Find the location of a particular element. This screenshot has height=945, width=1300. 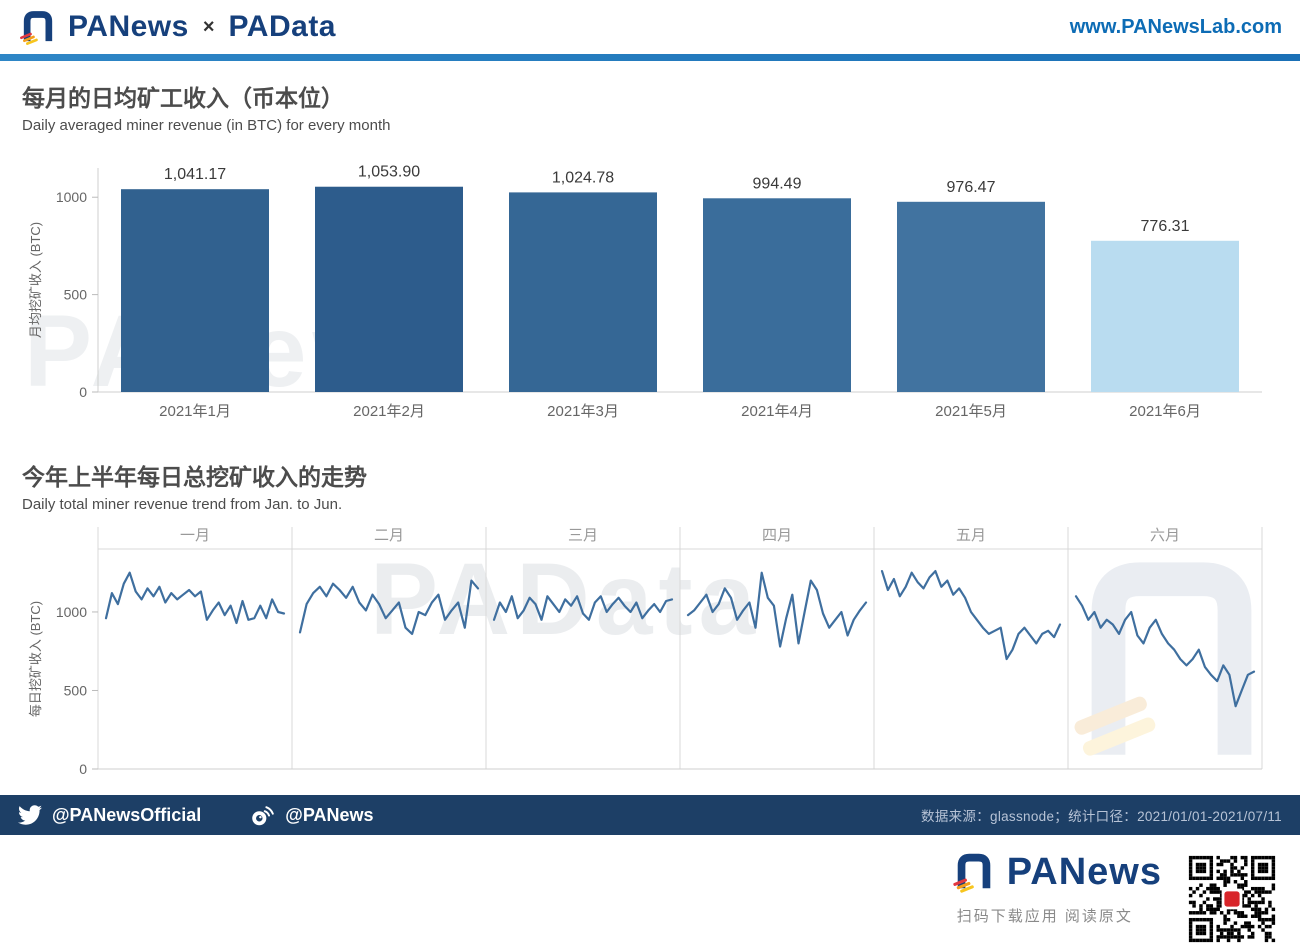

svg-text: 2021年3月 is located at coordinates (583, 411).